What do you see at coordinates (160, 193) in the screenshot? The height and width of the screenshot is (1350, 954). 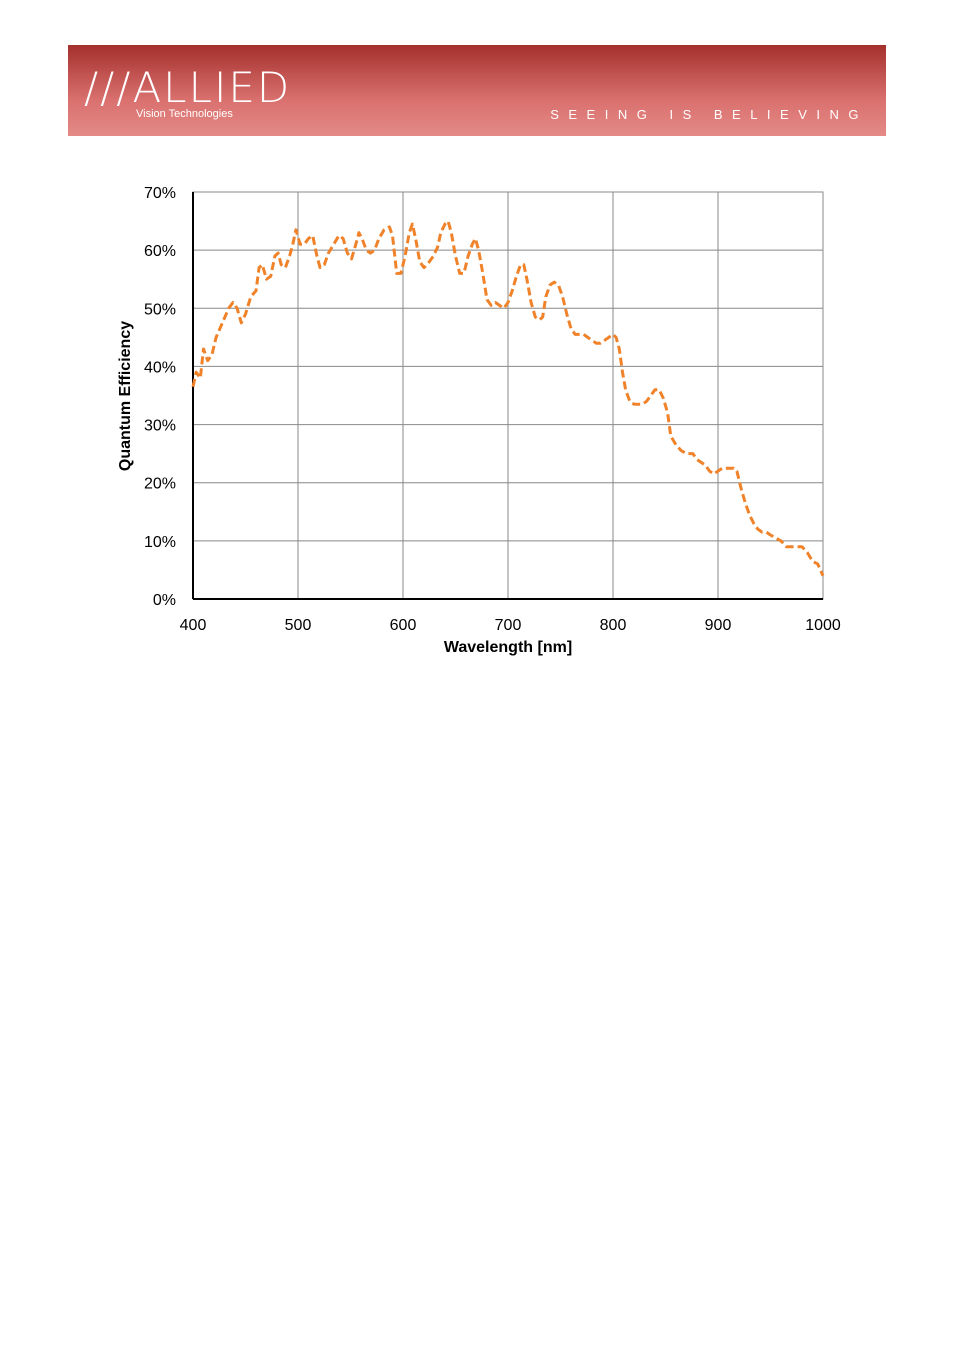 I see `y-tick-label: 70%` at bounding box center [160, 193].